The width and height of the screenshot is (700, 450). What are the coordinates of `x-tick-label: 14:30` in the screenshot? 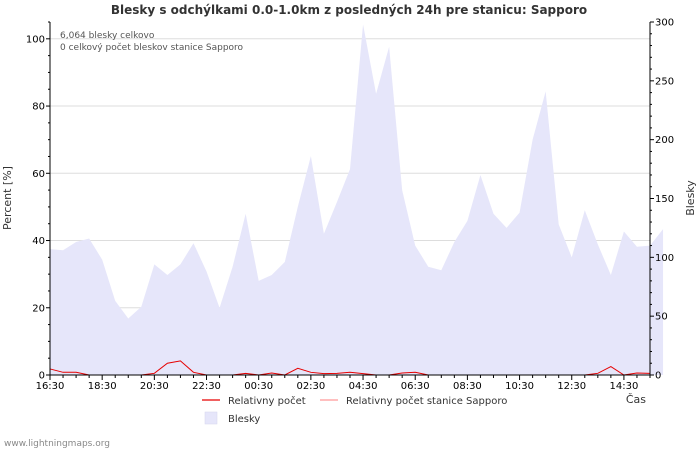 It's located at (623, 386).